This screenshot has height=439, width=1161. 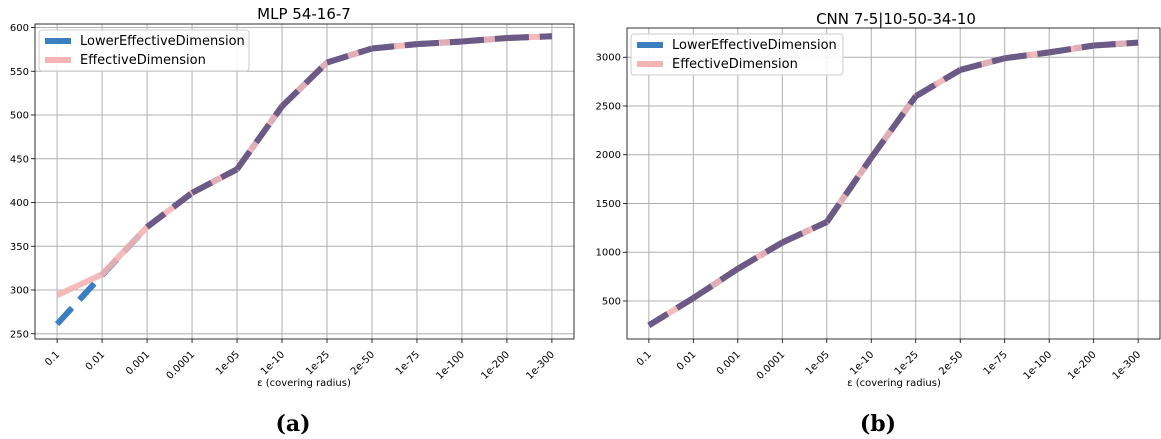 I want to click on y-tick-label: 3000, so click(x=608, y=58).